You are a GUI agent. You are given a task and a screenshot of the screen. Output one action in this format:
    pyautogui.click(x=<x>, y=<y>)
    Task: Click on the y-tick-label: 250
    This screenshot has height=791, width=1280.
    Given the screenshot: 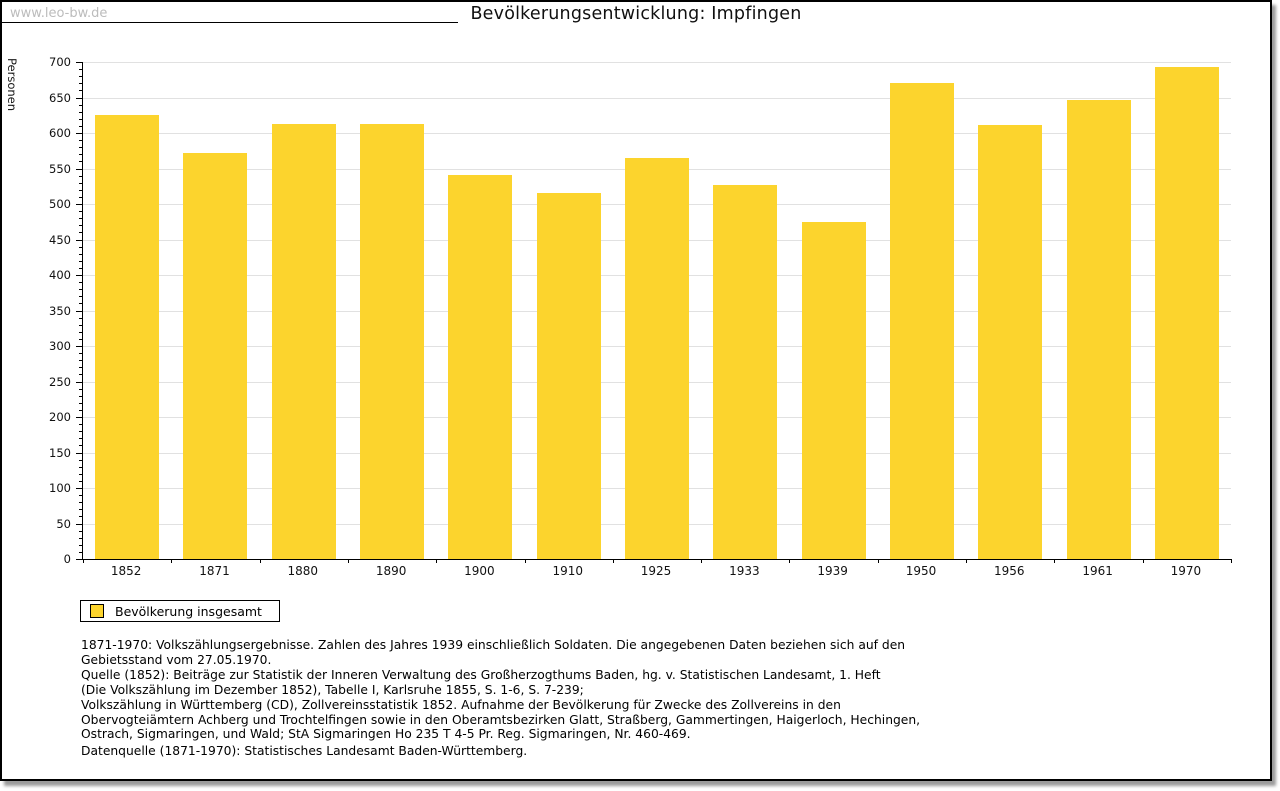 What is the action you would take?
    pyautogui.click(x=60, y=381)
    